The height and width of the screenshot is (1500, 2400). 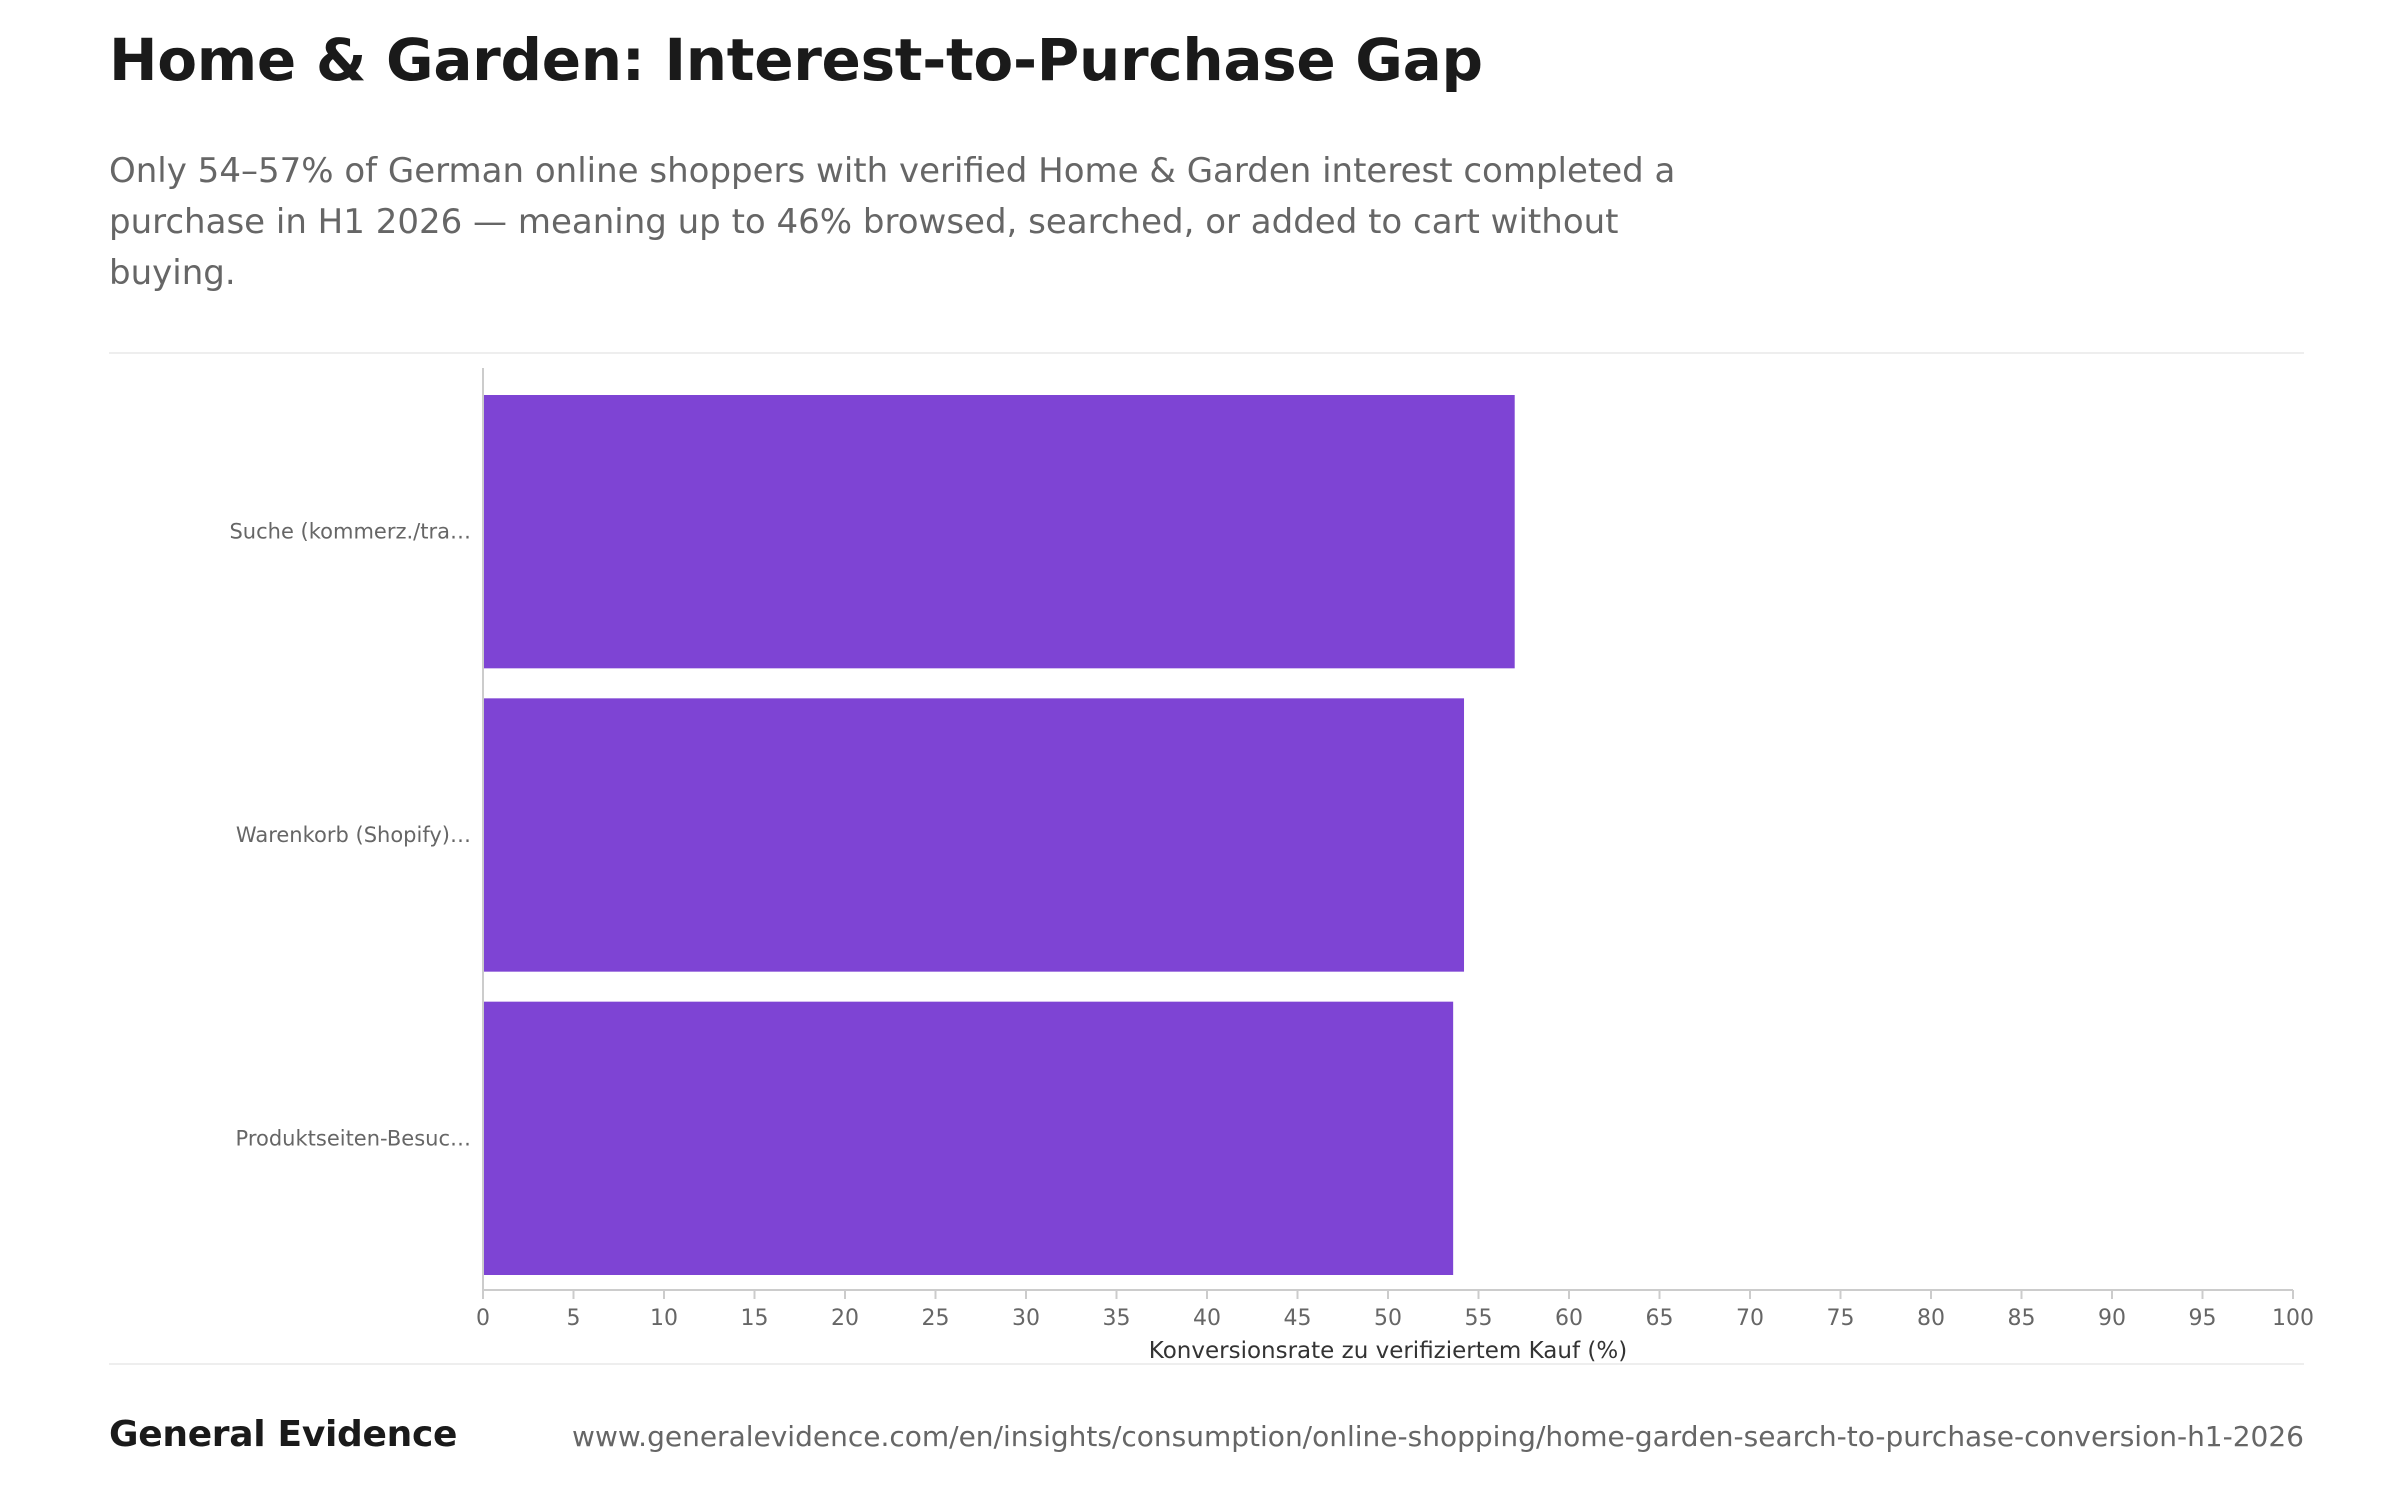 What do you see at coordinates (483, 1318) in the screenshot?
I see `x-tick-label: 0` at bounding box center [483, 1318].